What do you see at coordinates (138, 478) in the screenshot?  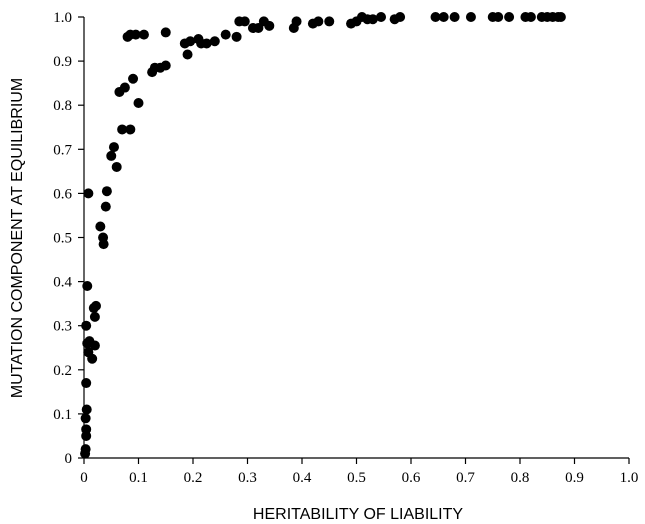 I see `x-tick-label: 0.1` at bounding box center [138, 478].